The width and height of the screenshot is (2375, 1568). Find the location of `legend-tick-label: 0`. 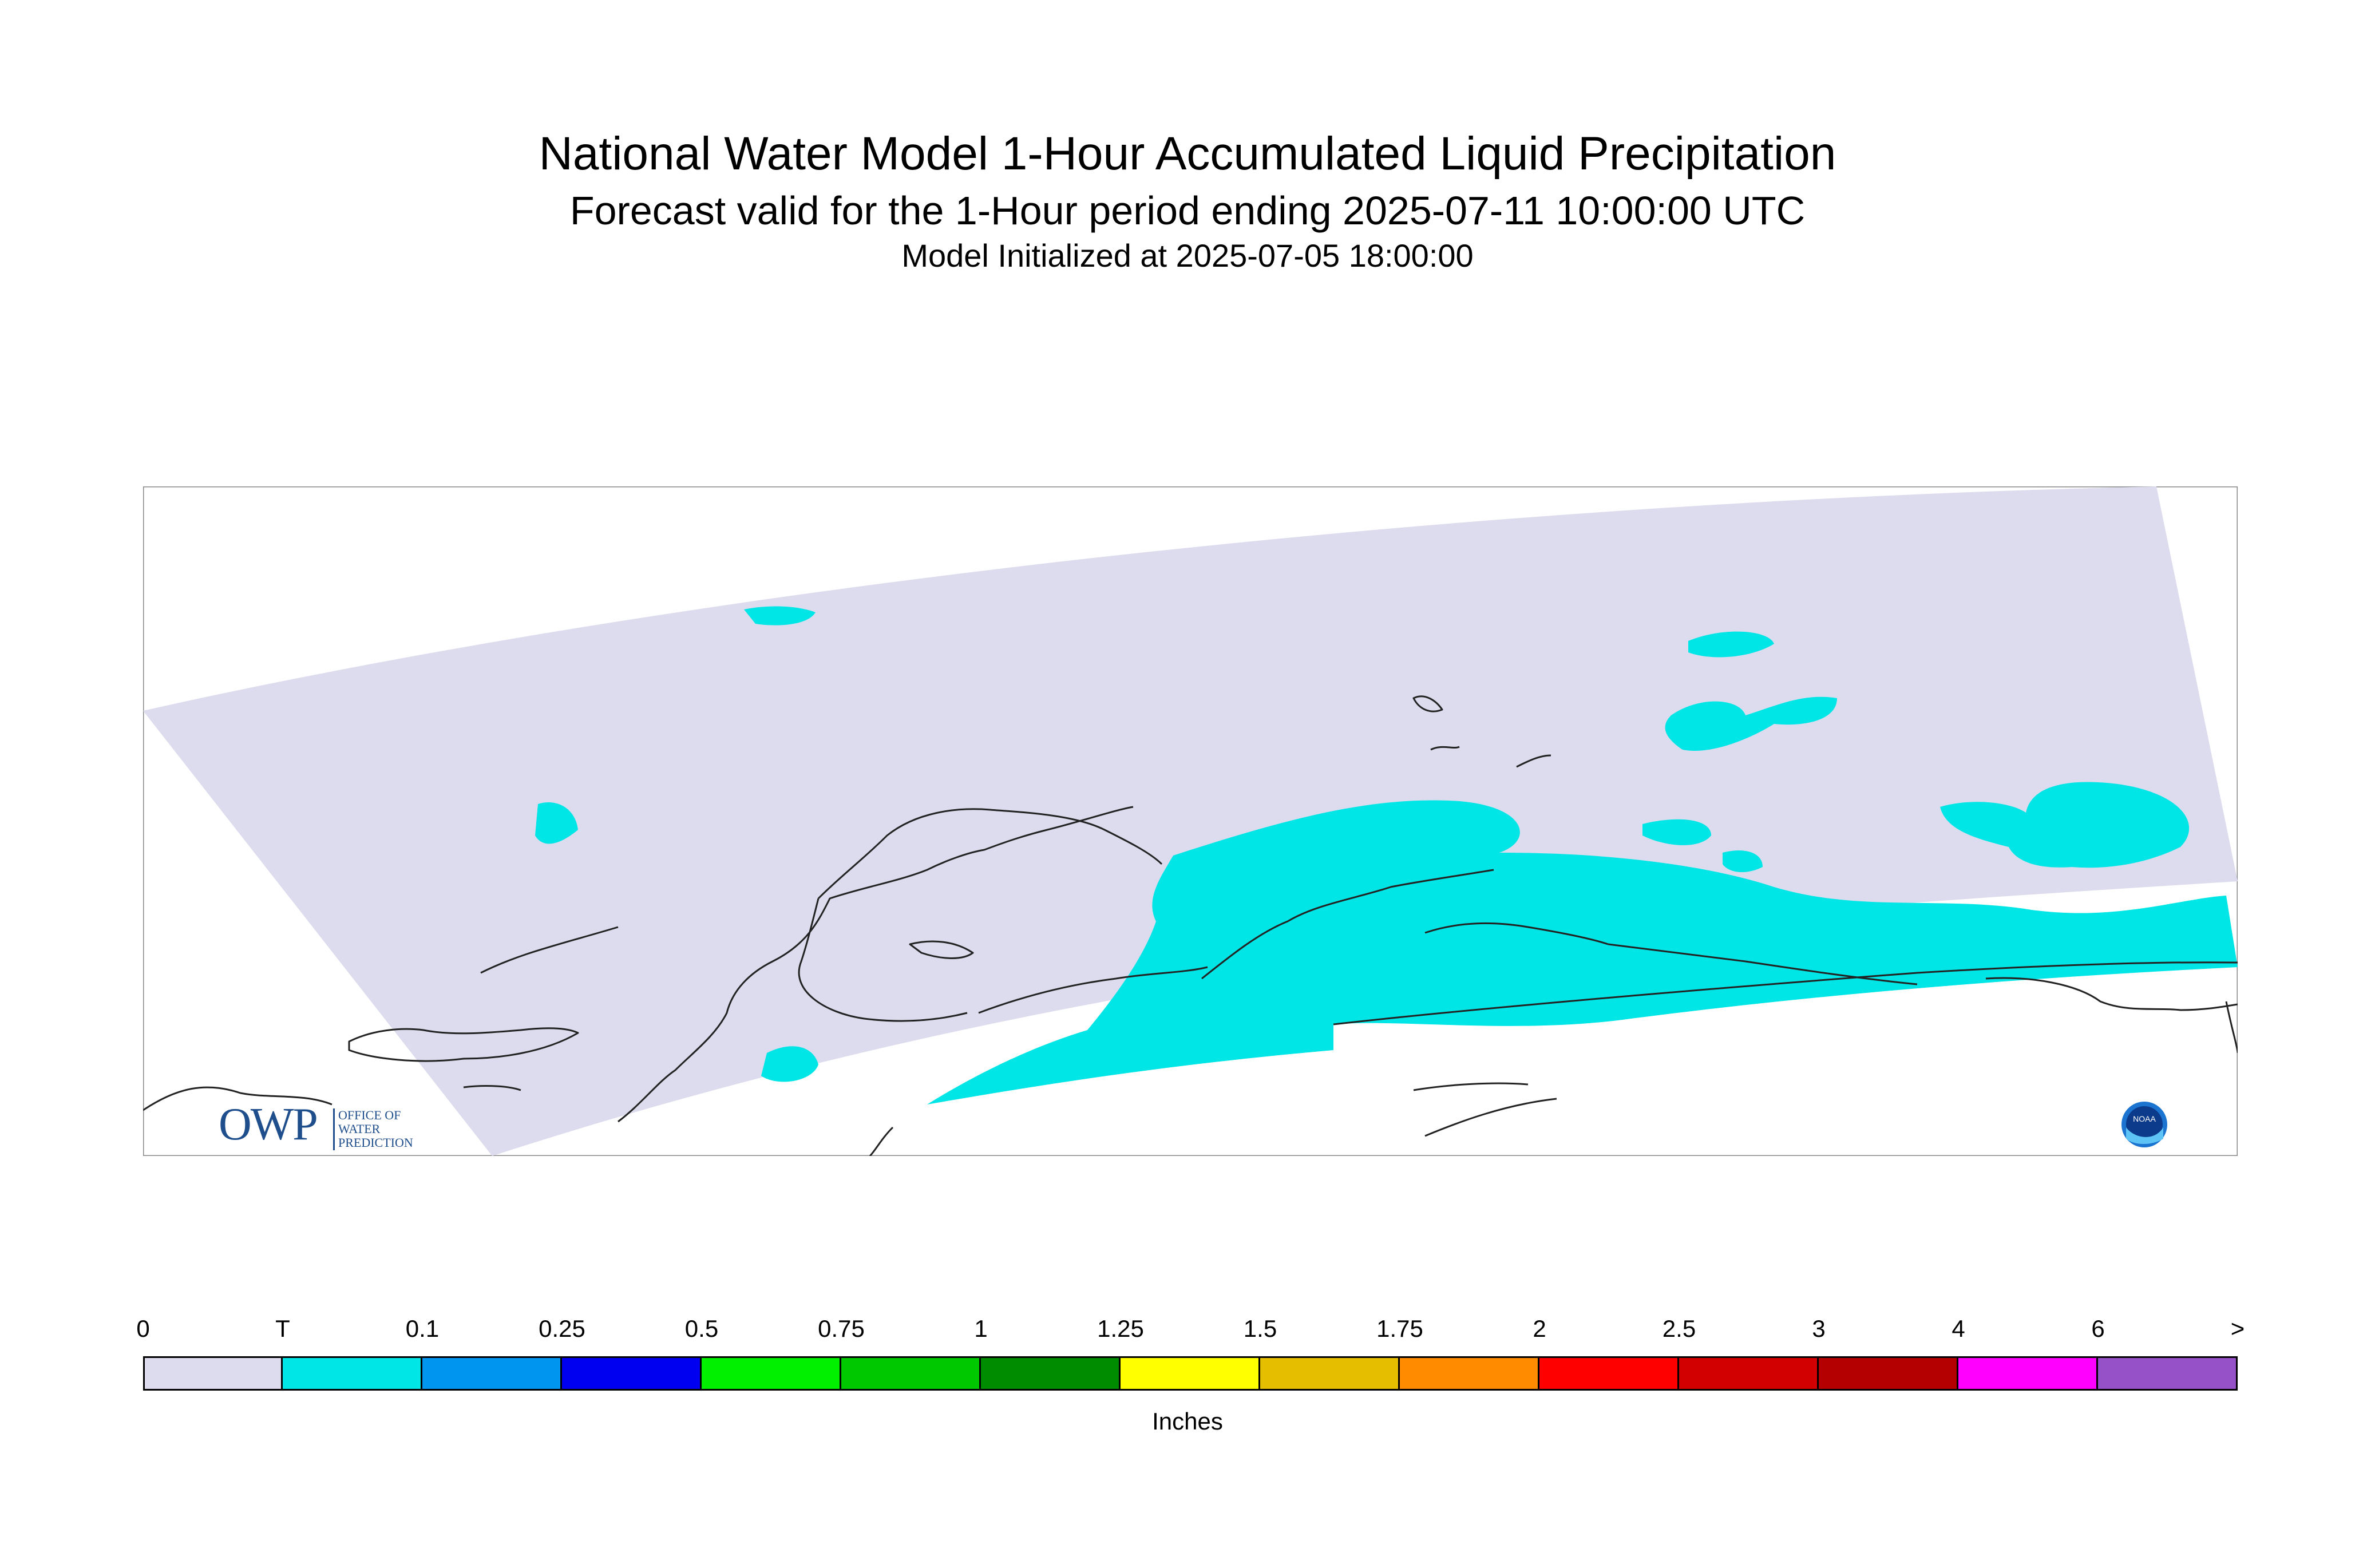

legend-tick-label: 0 is located at coordinates (143, 1328).